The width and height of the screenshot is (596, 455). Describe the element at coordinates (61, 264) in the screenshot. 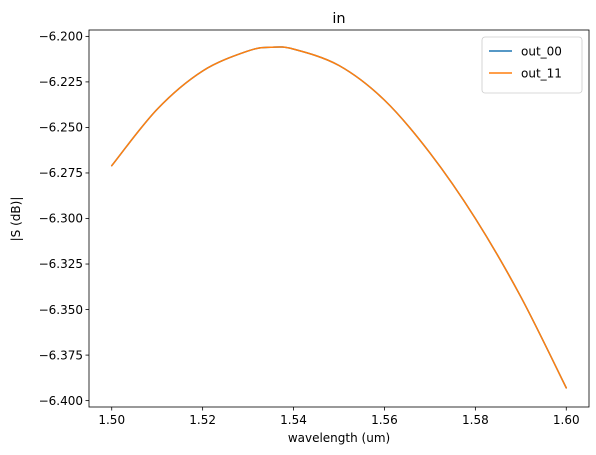

I see `y-tick-label: −6.325` at that location.